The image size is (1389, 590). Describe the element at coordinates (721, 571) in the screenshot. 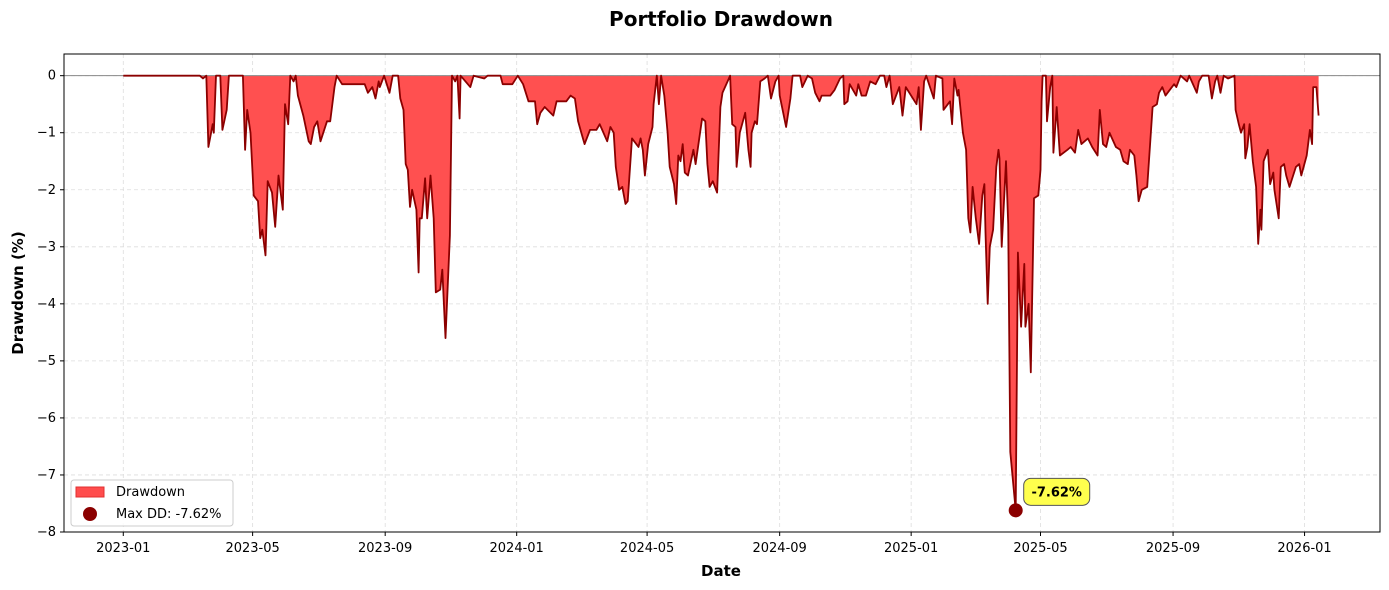

I see `x-axis-label: Date` at that location.